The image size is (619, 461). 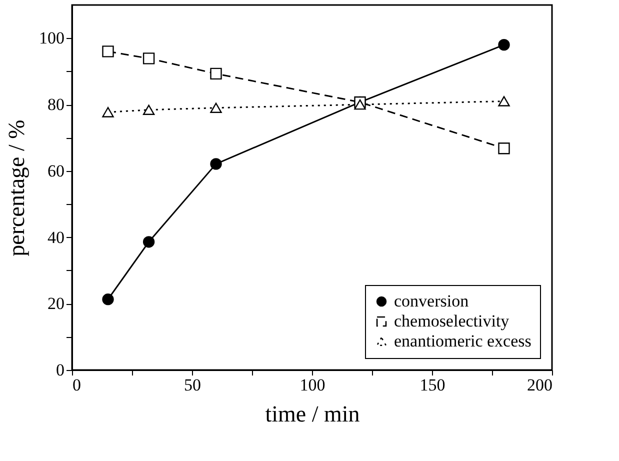 I want to click on legend-label: enantiomeric excess, so click(x=463, y=341).